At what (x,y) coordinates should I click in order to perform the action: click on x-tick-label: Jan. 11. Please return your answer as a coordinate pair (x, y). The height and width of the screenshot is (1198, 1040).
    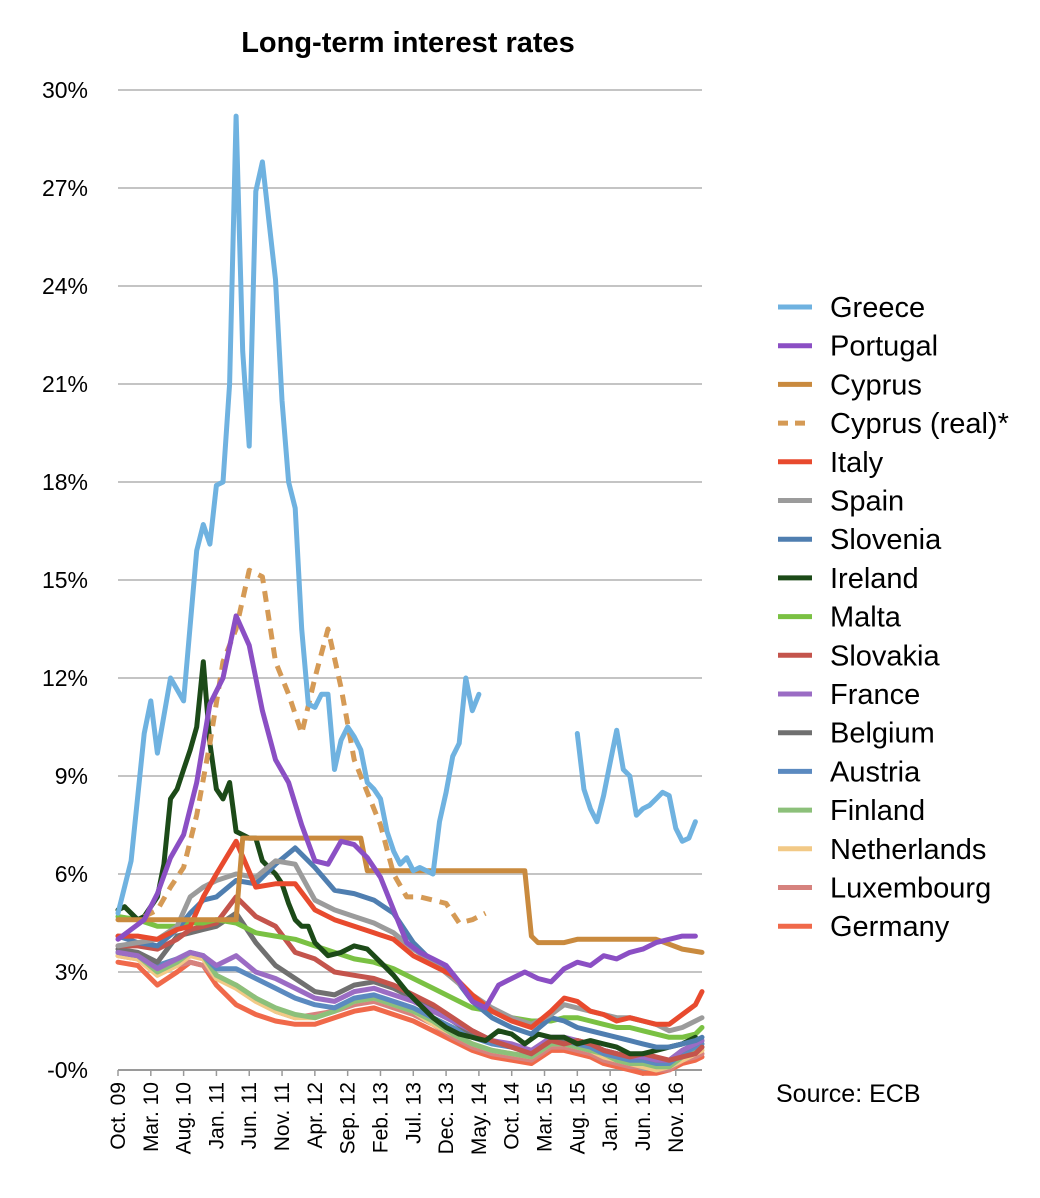
    Looking at the image, I should click on (216, 1115).